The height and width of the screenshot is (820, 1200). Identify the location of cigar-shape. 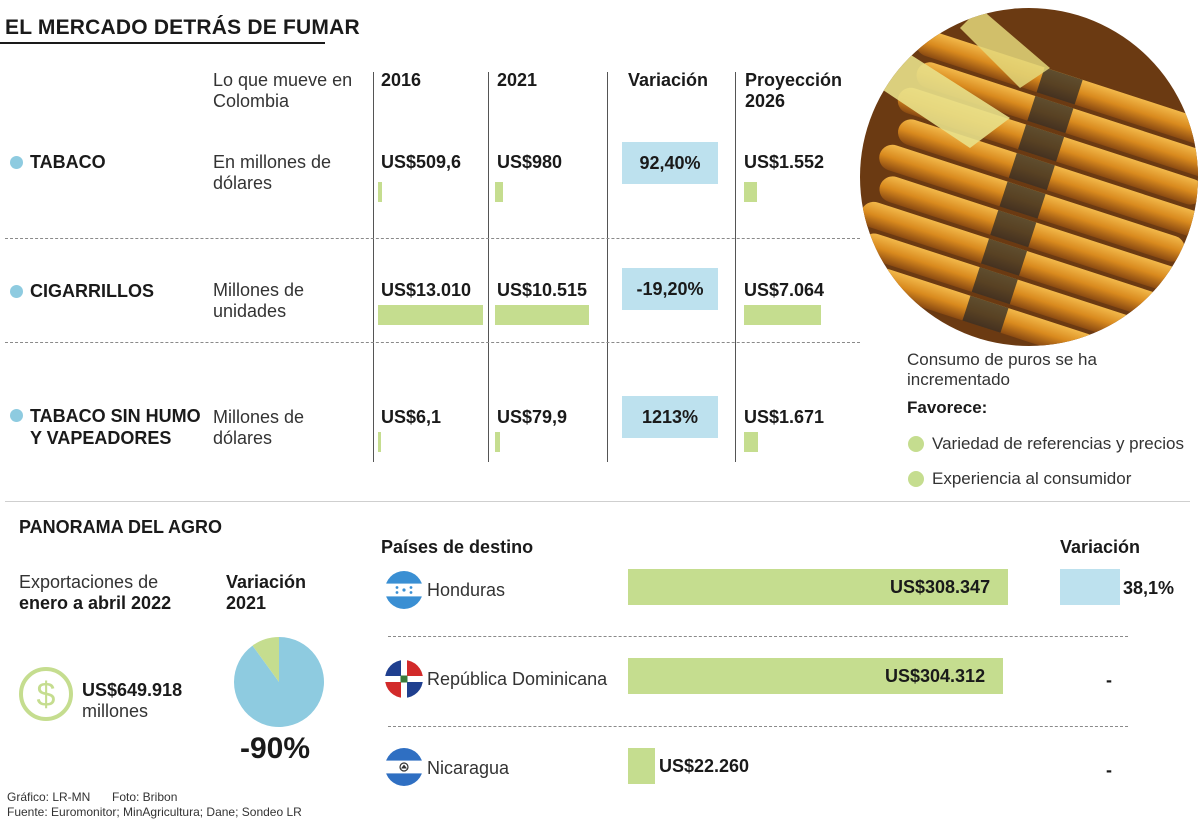
(1013, 289).